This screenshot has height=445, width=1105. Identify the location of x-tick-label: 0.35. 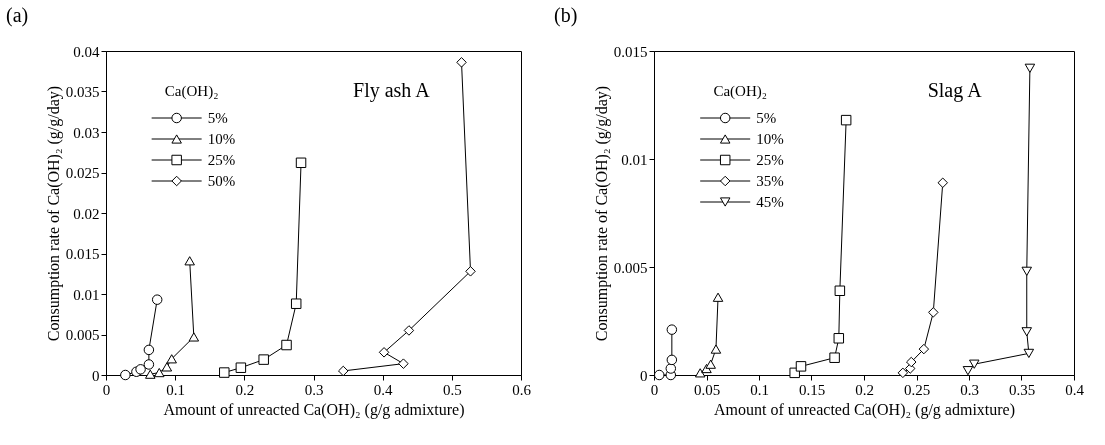
(1022, 389).